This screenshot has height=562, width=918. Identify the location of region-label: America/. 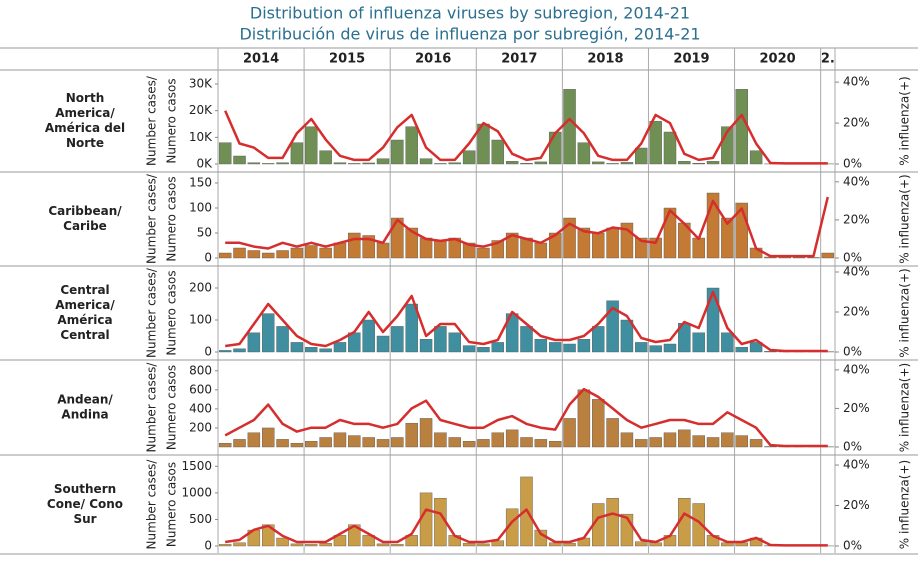
(85, 113).